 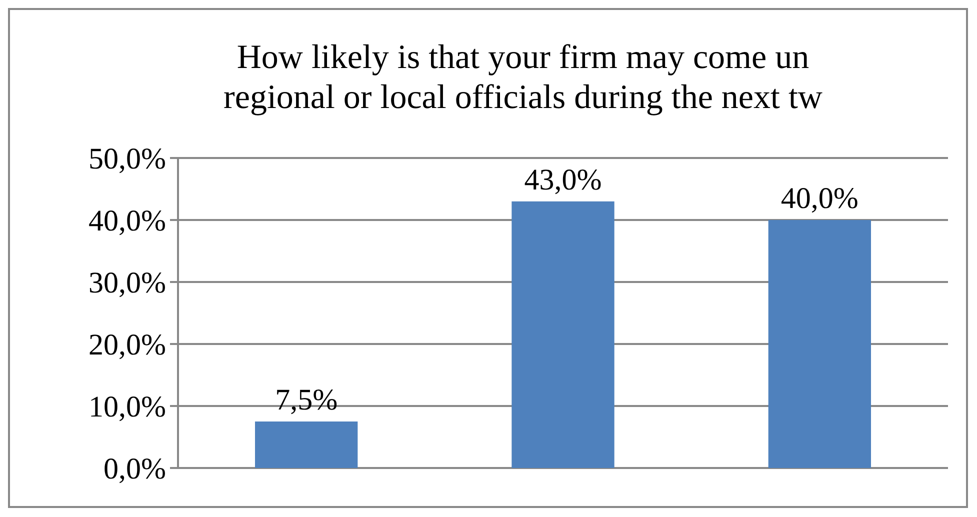 What do you see at coordinates (135, 469) in the screenshot?
I see `y-tick-label: 0,0%` at bounding box center [135, 469].